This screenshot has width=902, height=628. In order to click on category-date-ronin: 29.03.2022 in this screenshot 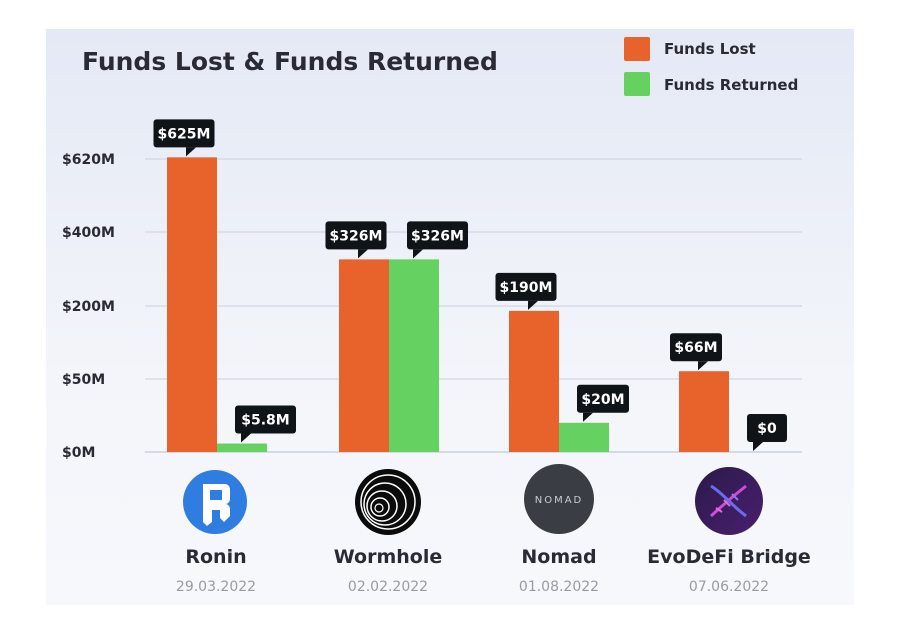, I will do `click(216, 587)`.